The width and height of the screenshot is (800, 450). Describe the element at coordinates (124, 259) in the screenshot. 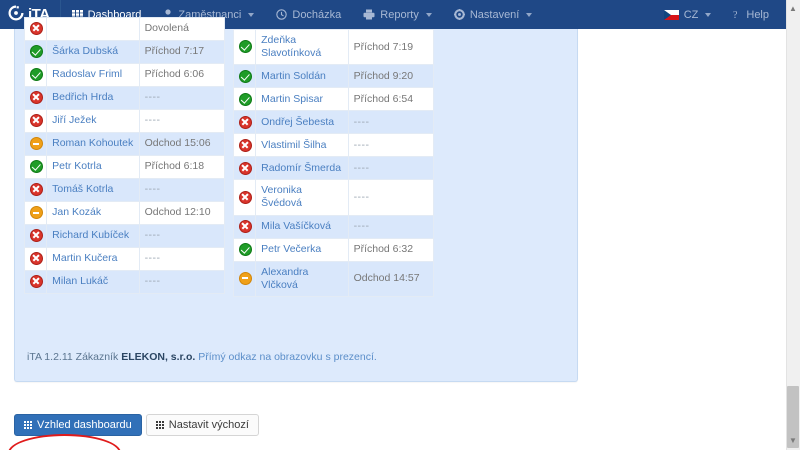

I see `table-row: Martin Kučera ----` at that location.